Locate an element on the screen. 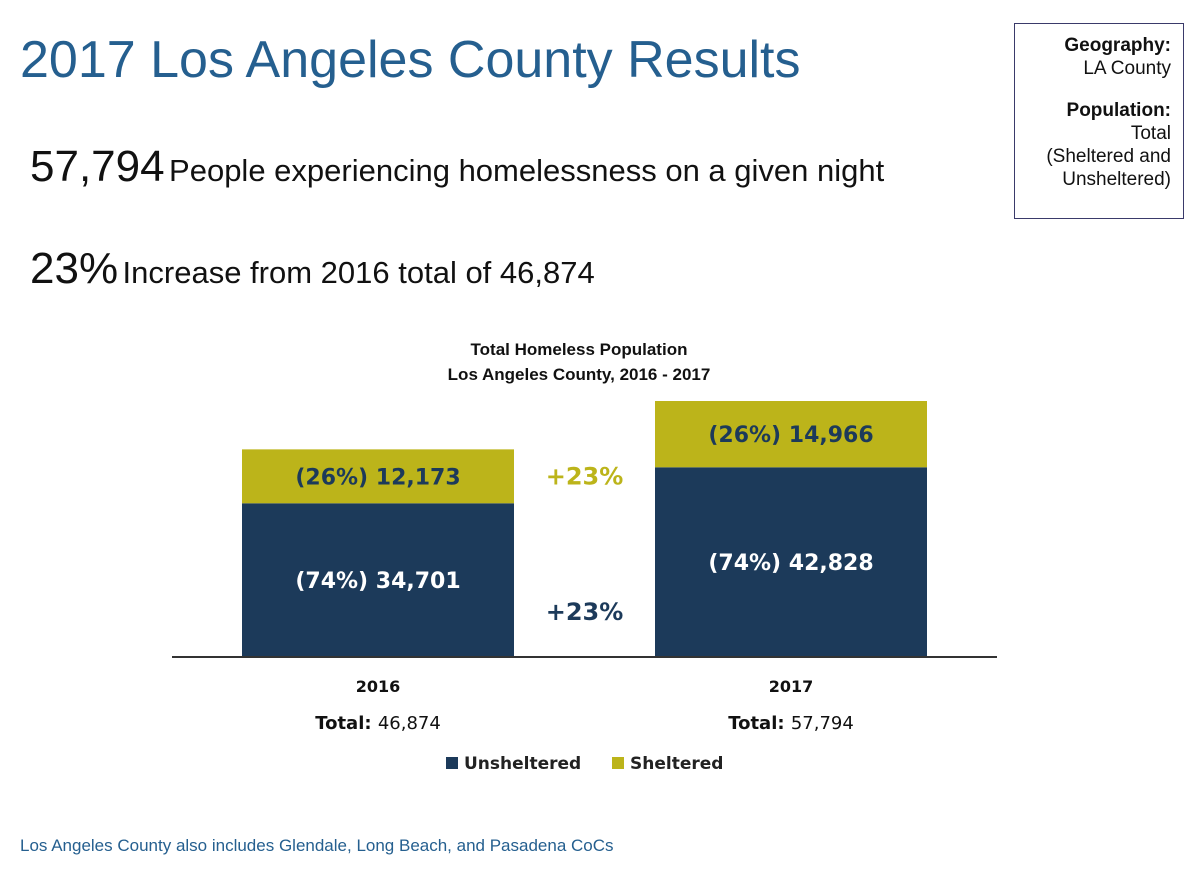  data-label-sheltered: (26%) 12,173 is located at coordinates (377, 477).